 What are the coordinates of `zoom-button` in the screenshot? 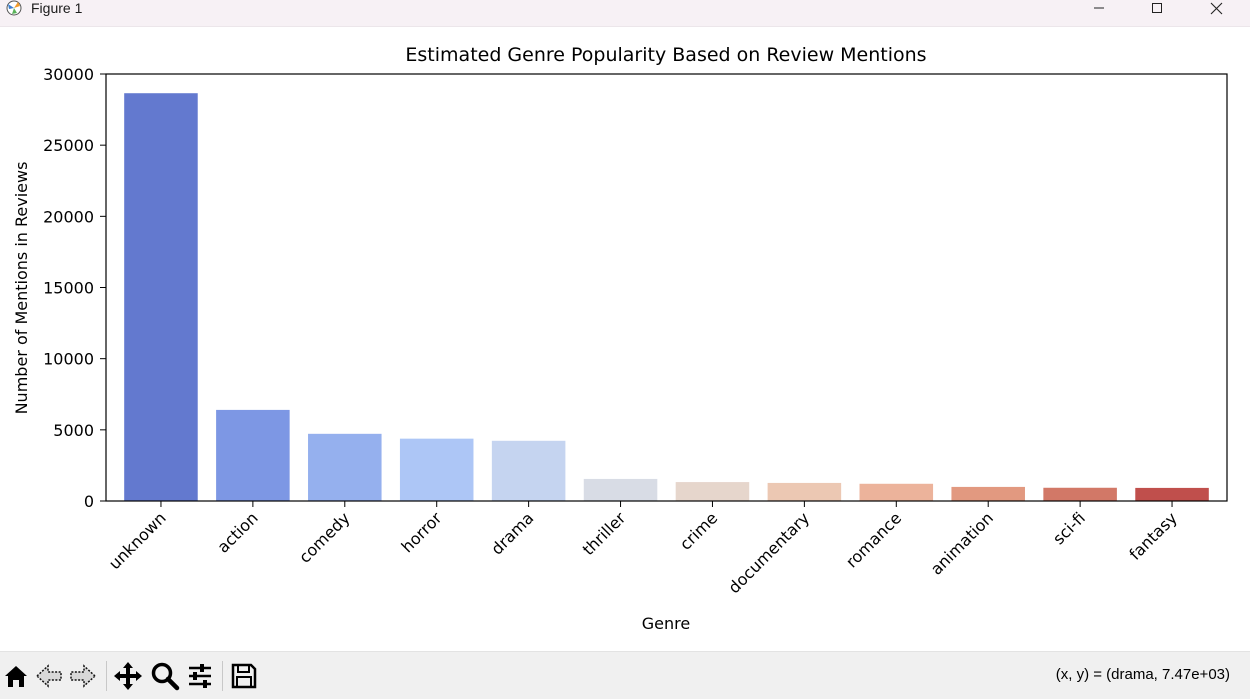 It's located at (165, 676).